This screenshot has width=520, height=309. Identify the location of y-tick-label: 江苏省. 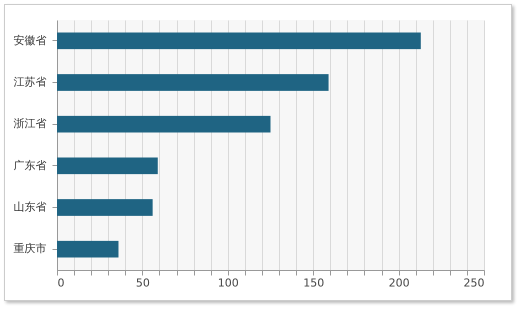
(30, 82).